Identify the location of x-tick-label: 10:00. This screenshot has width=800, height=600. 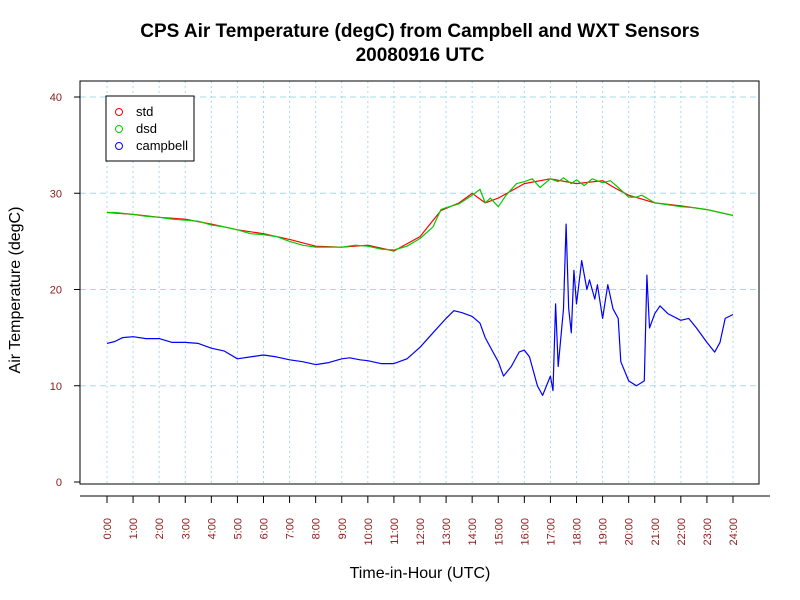
(369, 532).